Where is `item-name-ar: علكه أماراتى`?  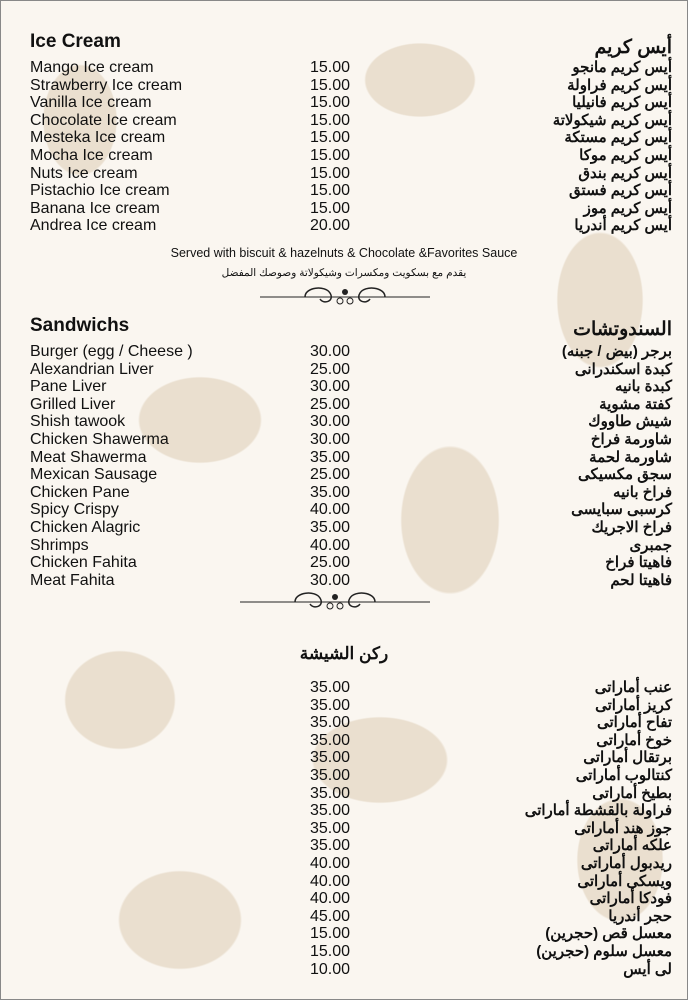 item-name-ar: علكه أماراتى is located at coordinates (632, 846).